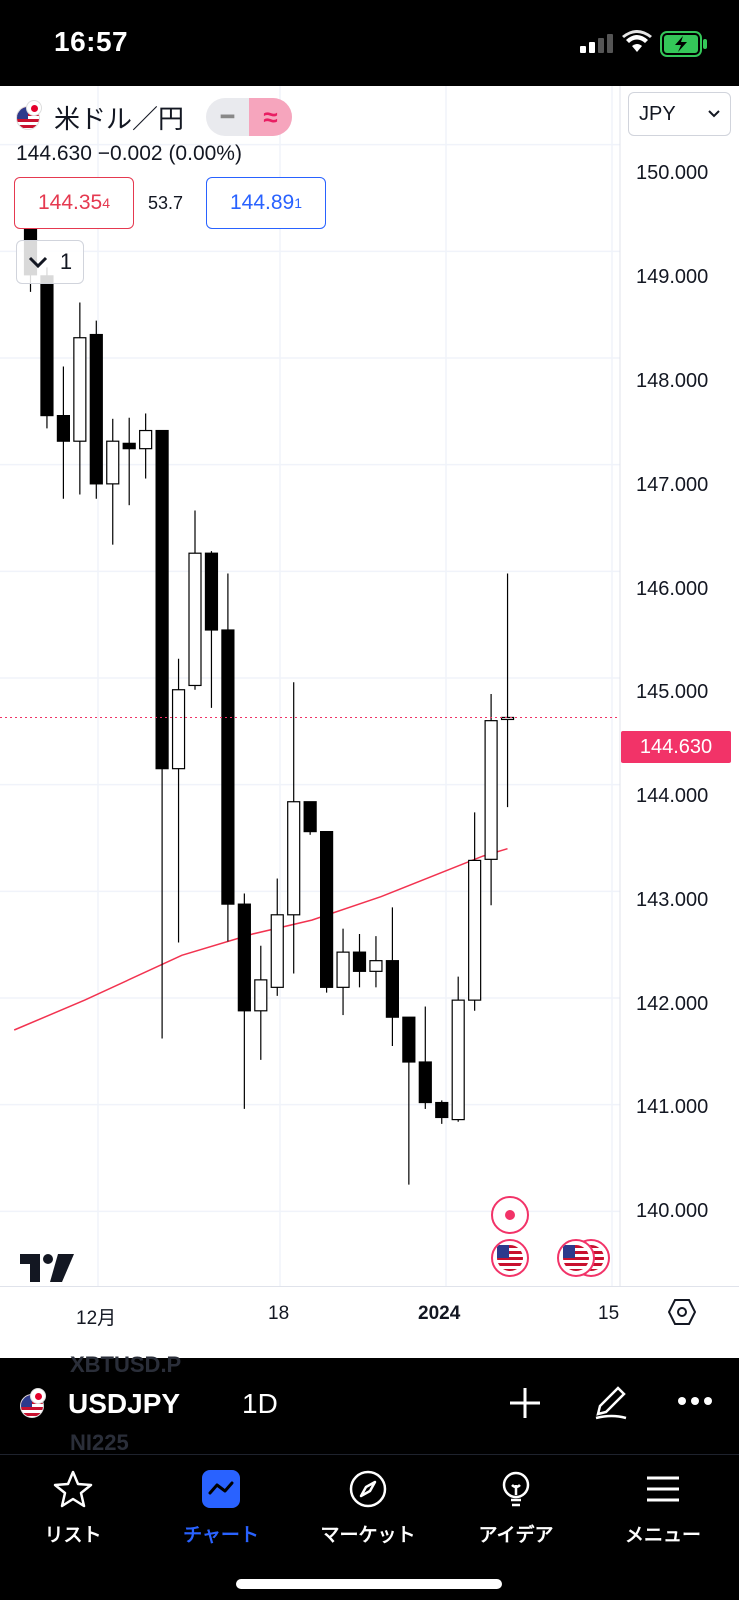  Describe the element at coordinates (260, 1403) in the screenshot. I see `interval-button: 1D` at that location.